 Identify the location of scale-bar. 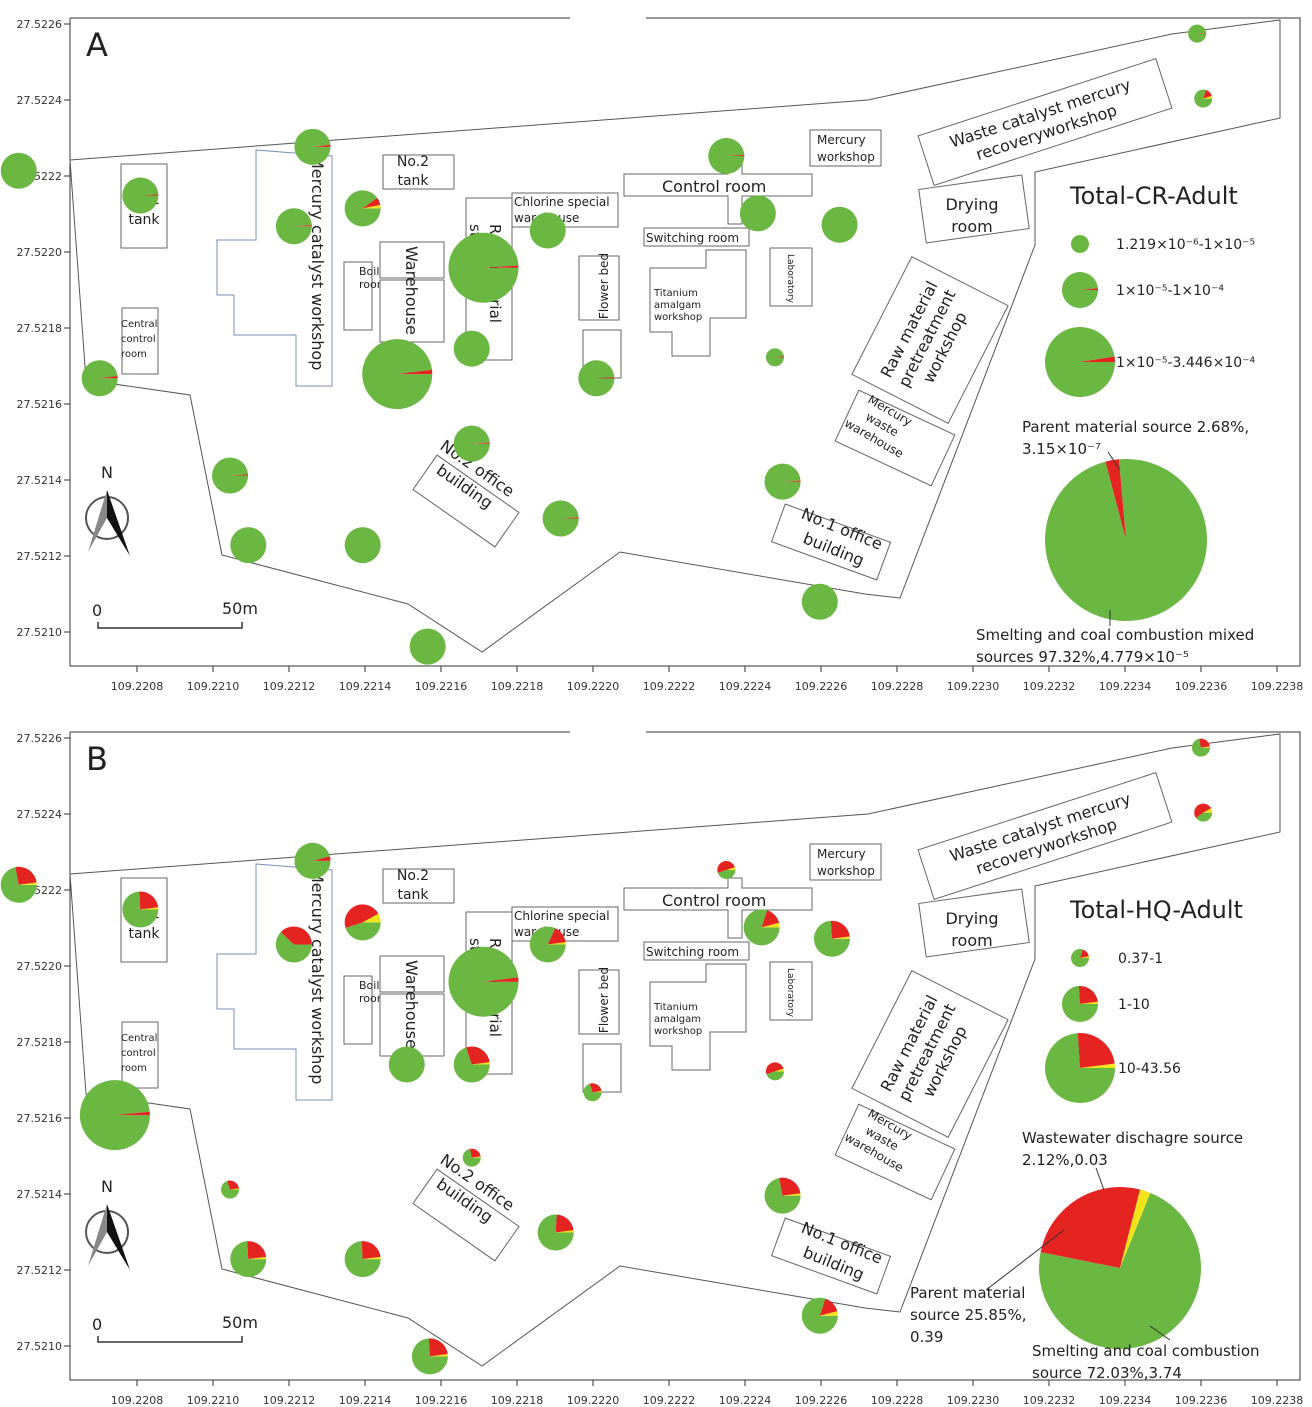
(170, 625).